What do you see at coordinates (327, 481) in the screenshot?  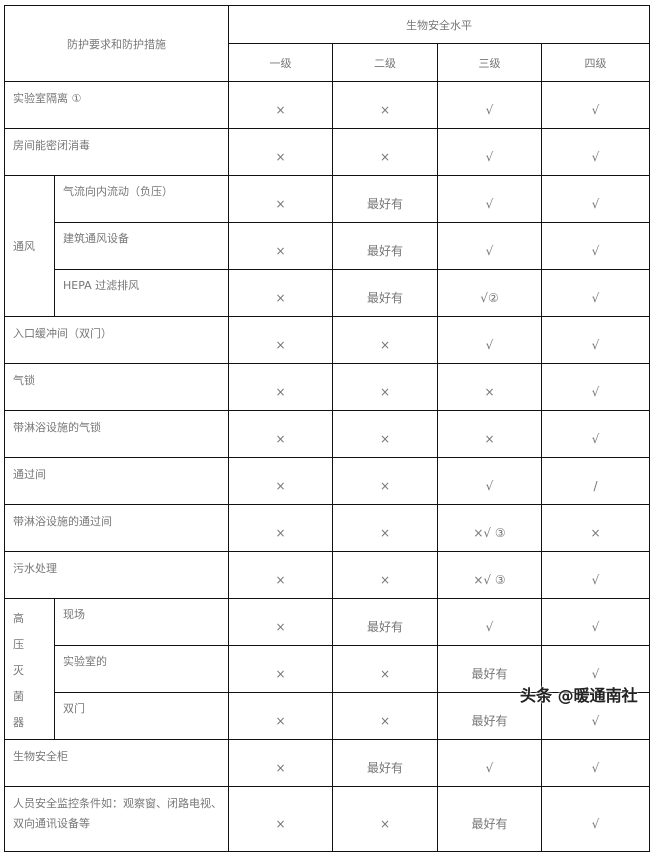 I see `table-row: 通过间 × × √ /` at bounding box center [327, 481].